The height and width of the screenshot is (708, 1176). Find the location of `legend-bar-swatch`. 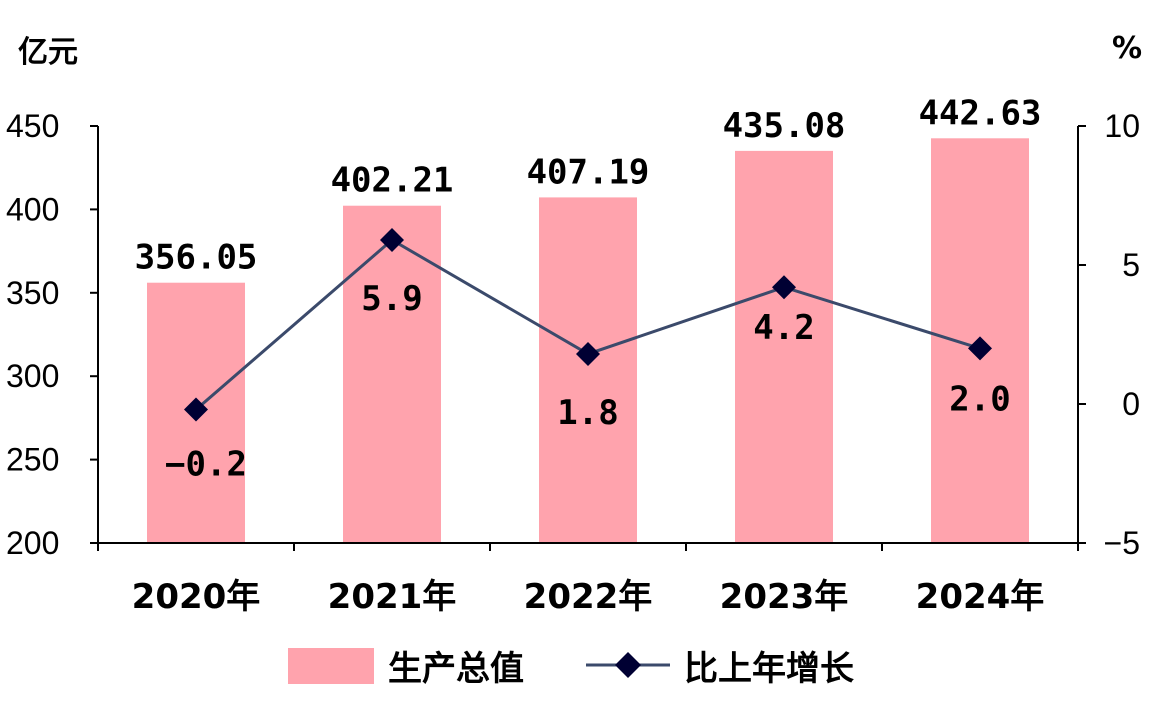

legend-bar-swatch is located at coordinates (331, 666).